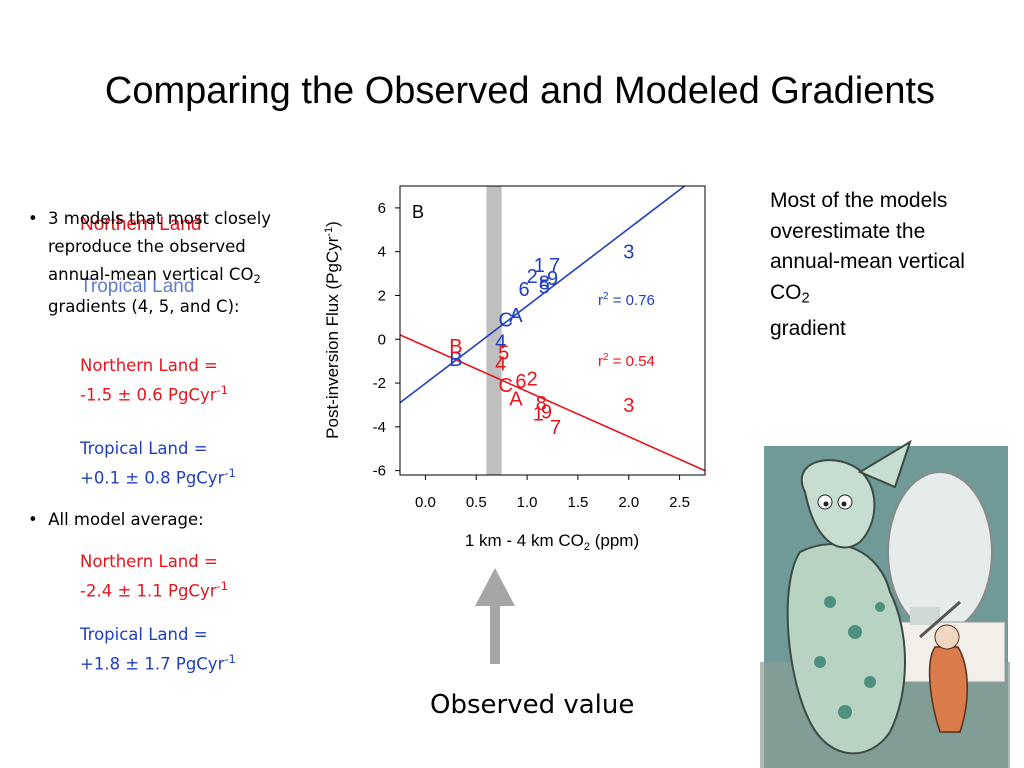  What do you see at coordinates (116, 519) in the screenshot?
I see `bullet-all-model-average: • All model average:` at bounding box center [116, 519].